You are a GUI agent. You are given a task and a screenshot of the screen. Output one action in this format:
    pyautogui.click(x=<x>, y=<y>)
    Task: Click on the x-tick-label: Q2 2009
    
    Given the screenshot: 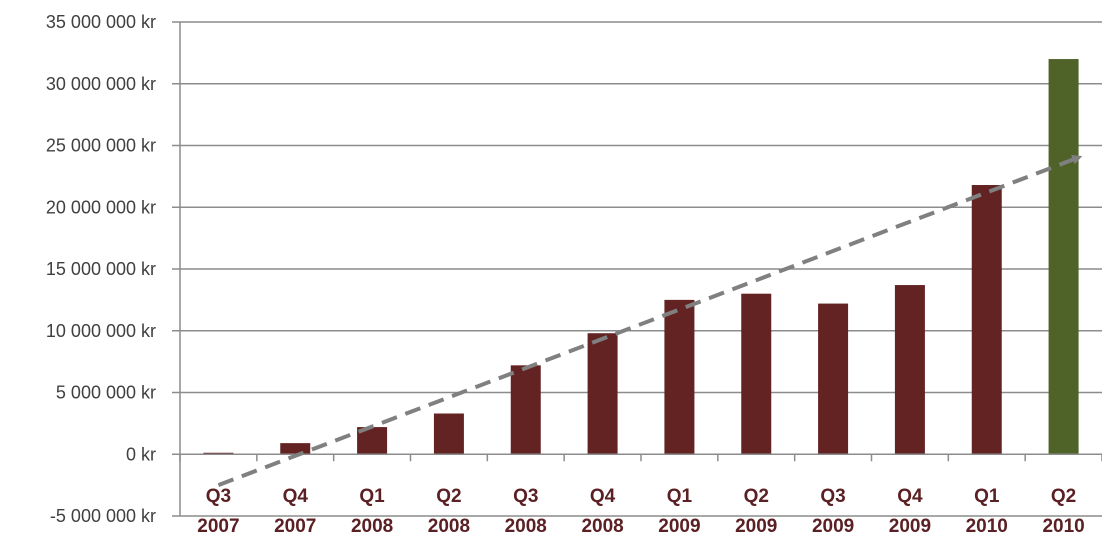 What is the action you would take?
    pyautogui.click(x=756, y=511)
    